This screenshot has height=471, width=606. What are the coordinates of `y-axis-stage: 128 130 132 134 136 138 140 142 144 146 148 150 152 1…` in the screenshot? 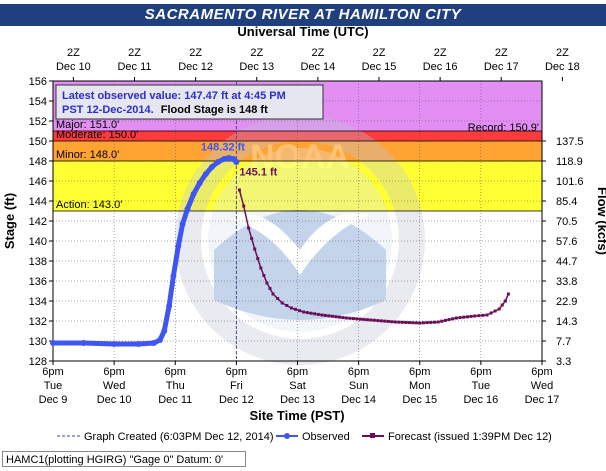 It's located at (41, 222).